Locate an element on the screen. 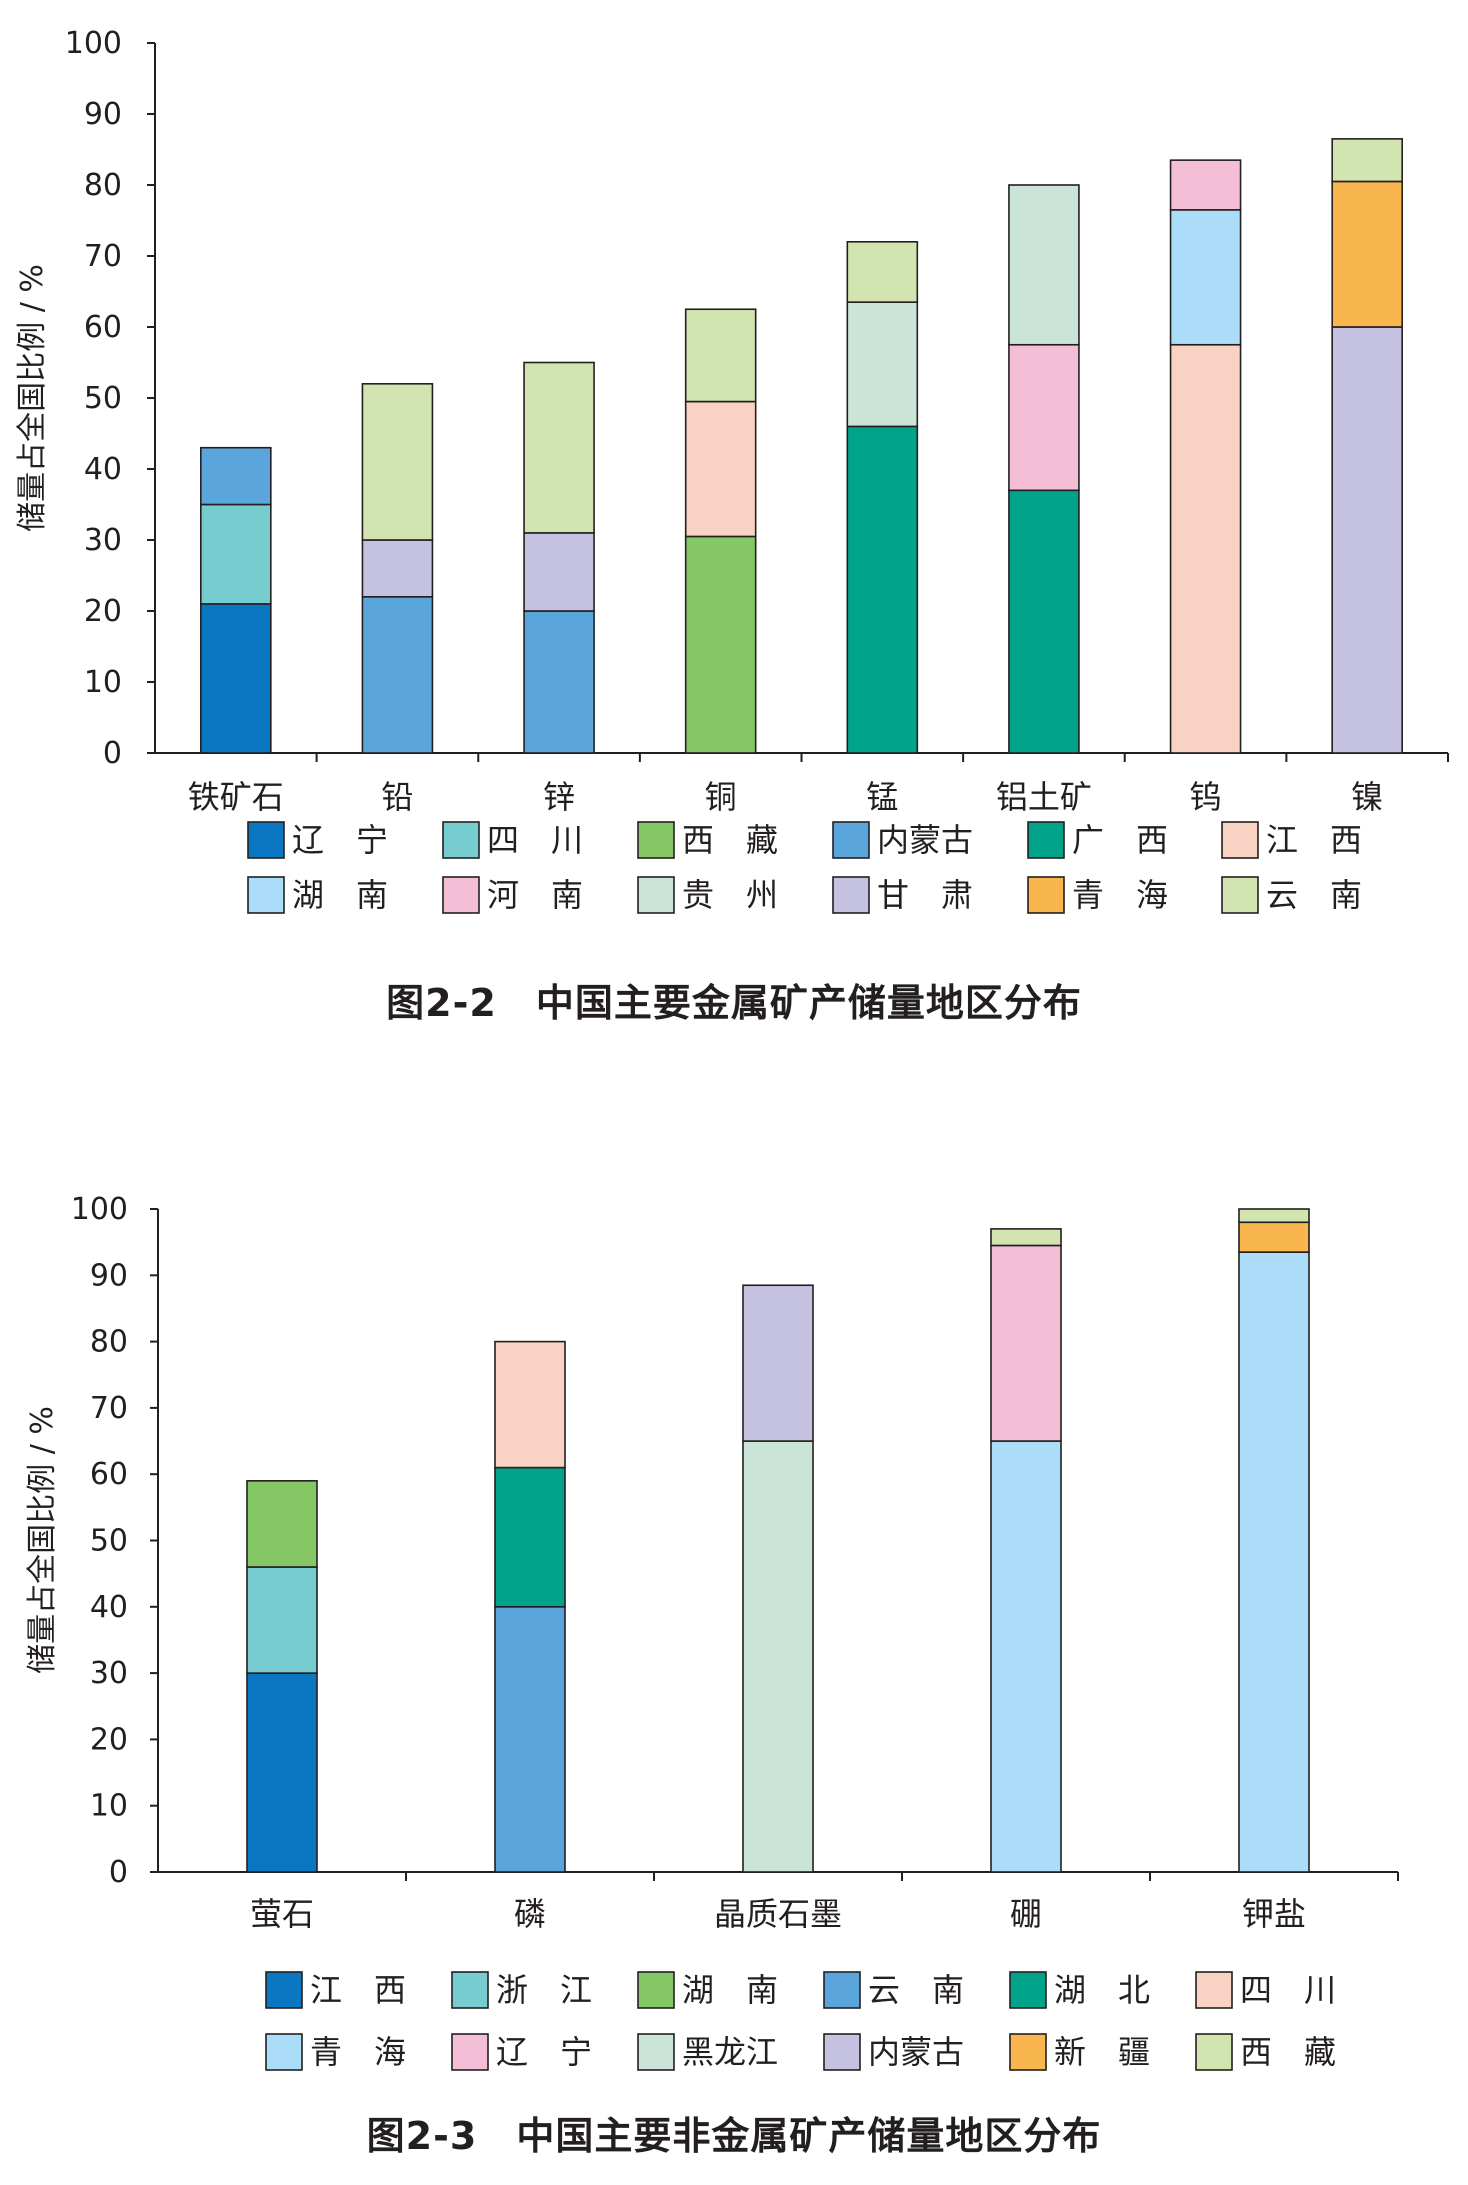  x-tick-label: 萤石 is located at coordinates (282, 1914).